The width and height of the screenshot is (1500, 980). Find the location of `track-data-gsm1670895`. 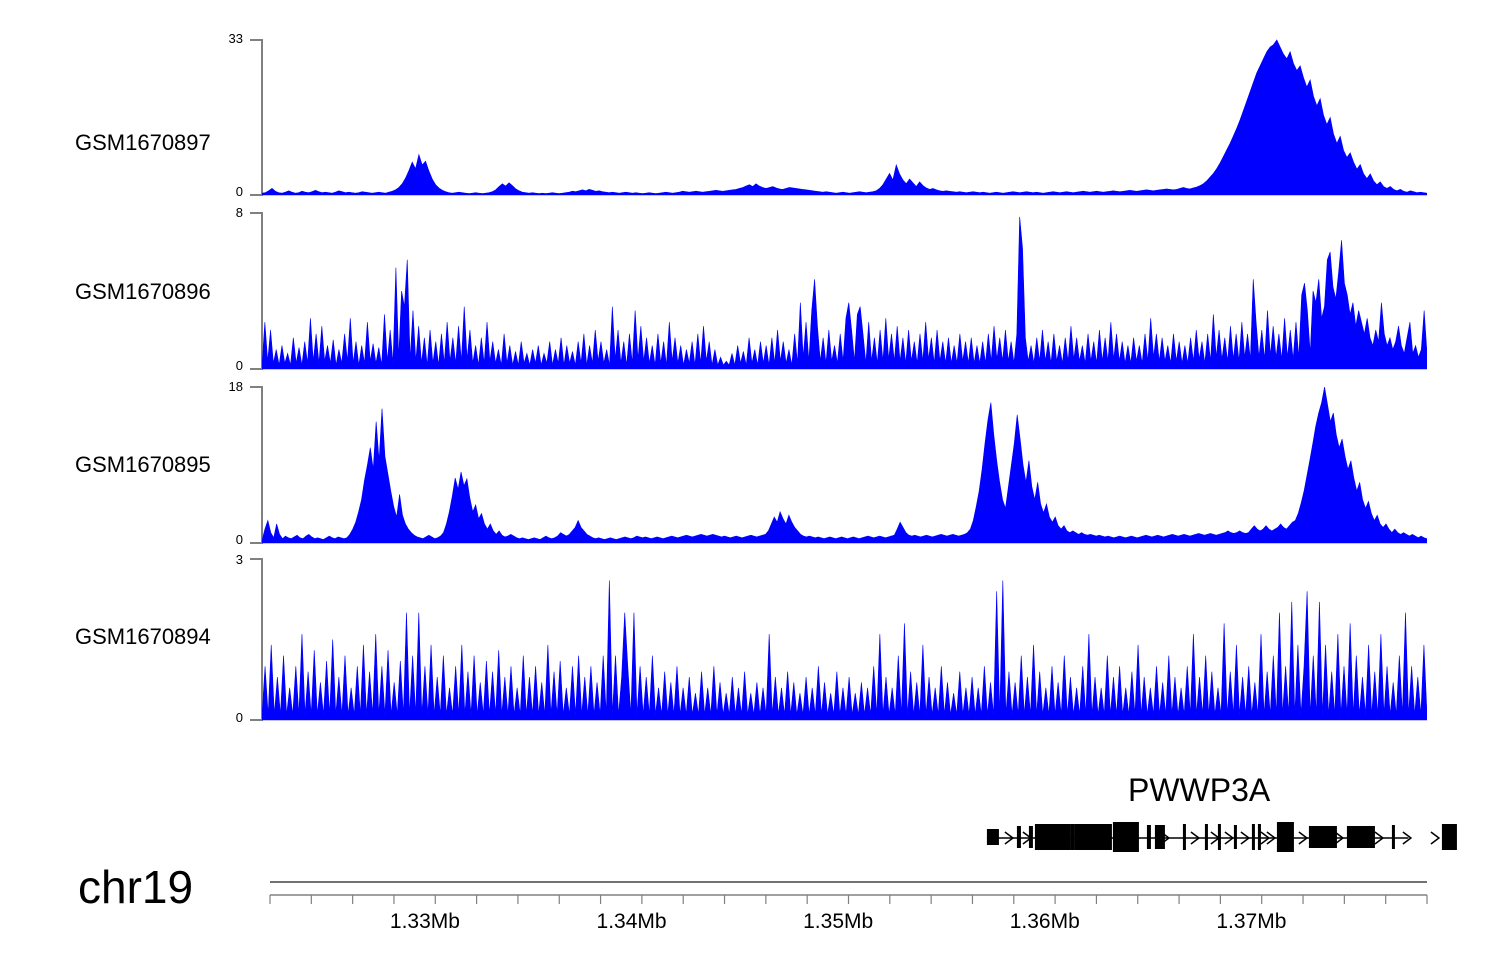

track-data-gsm1670895 is located at coordinates (844, 465).